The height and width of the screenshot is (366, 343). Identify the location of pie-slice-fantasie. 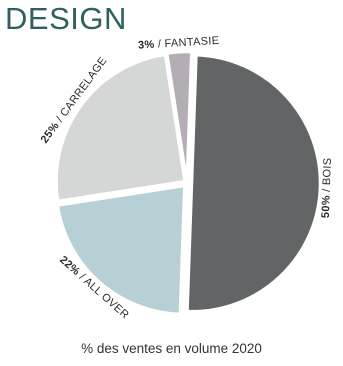
(179, 116).